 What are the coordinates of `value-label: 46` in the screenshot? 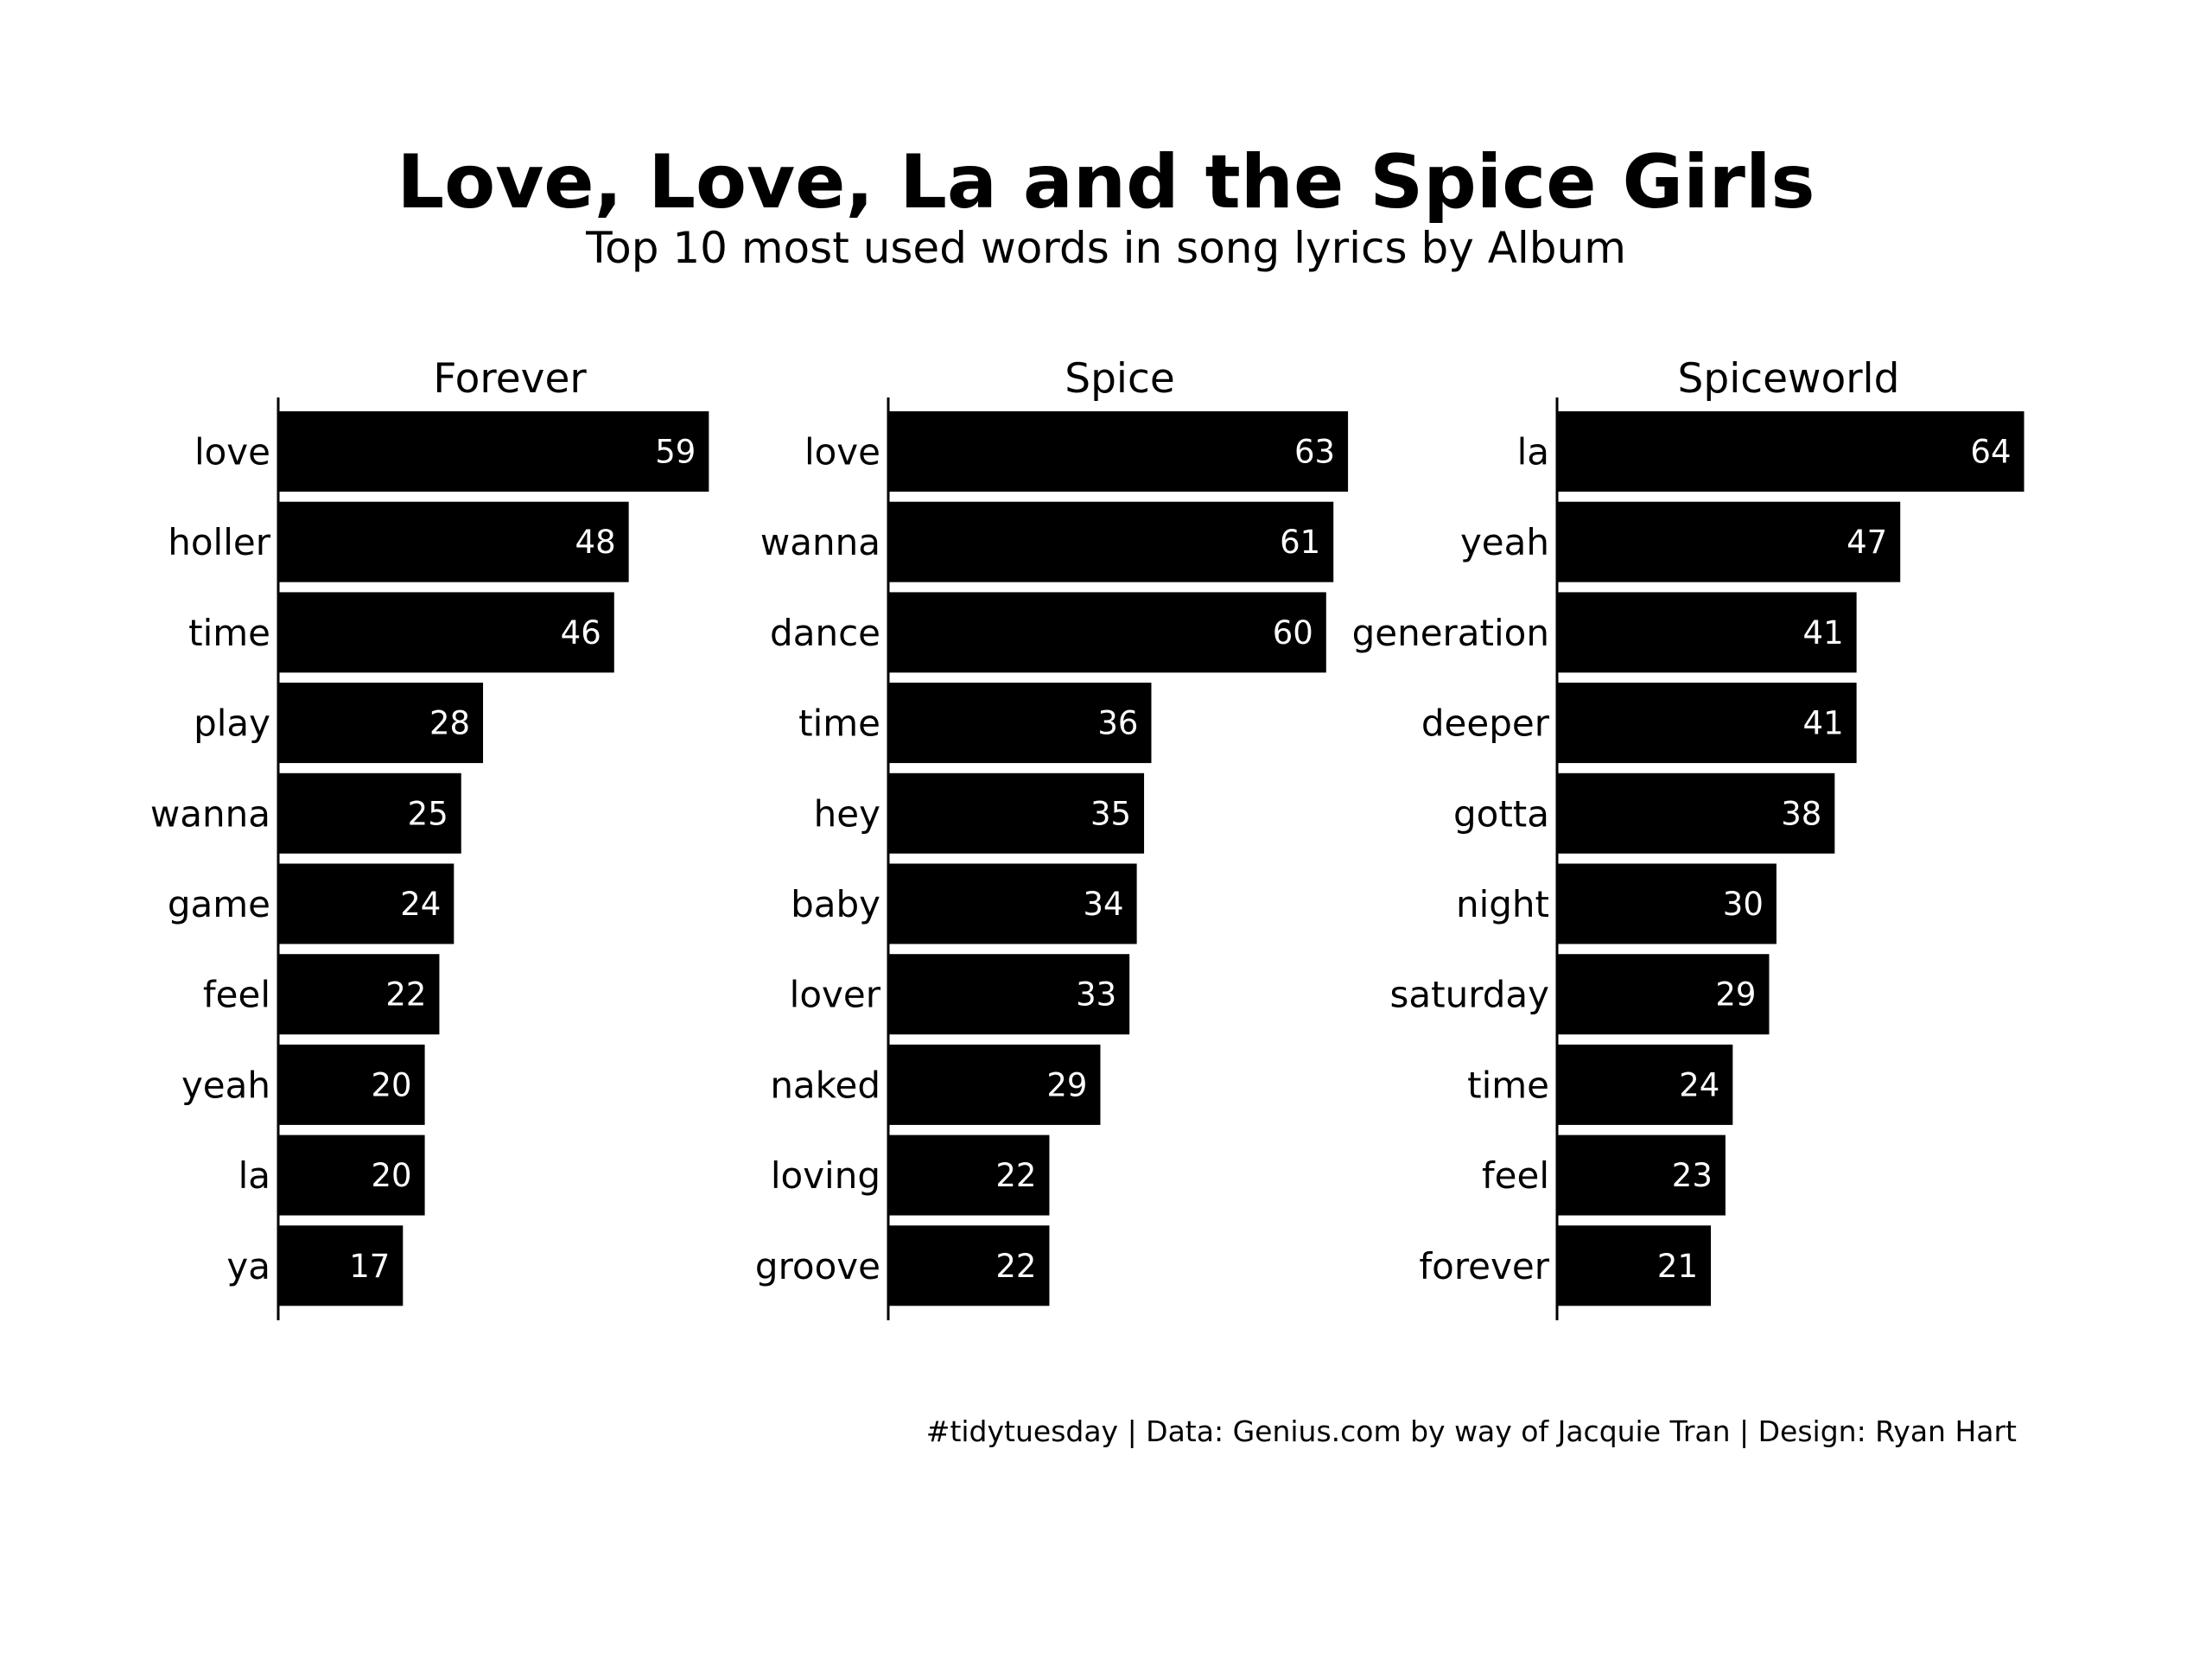 It's located at (581, 633).